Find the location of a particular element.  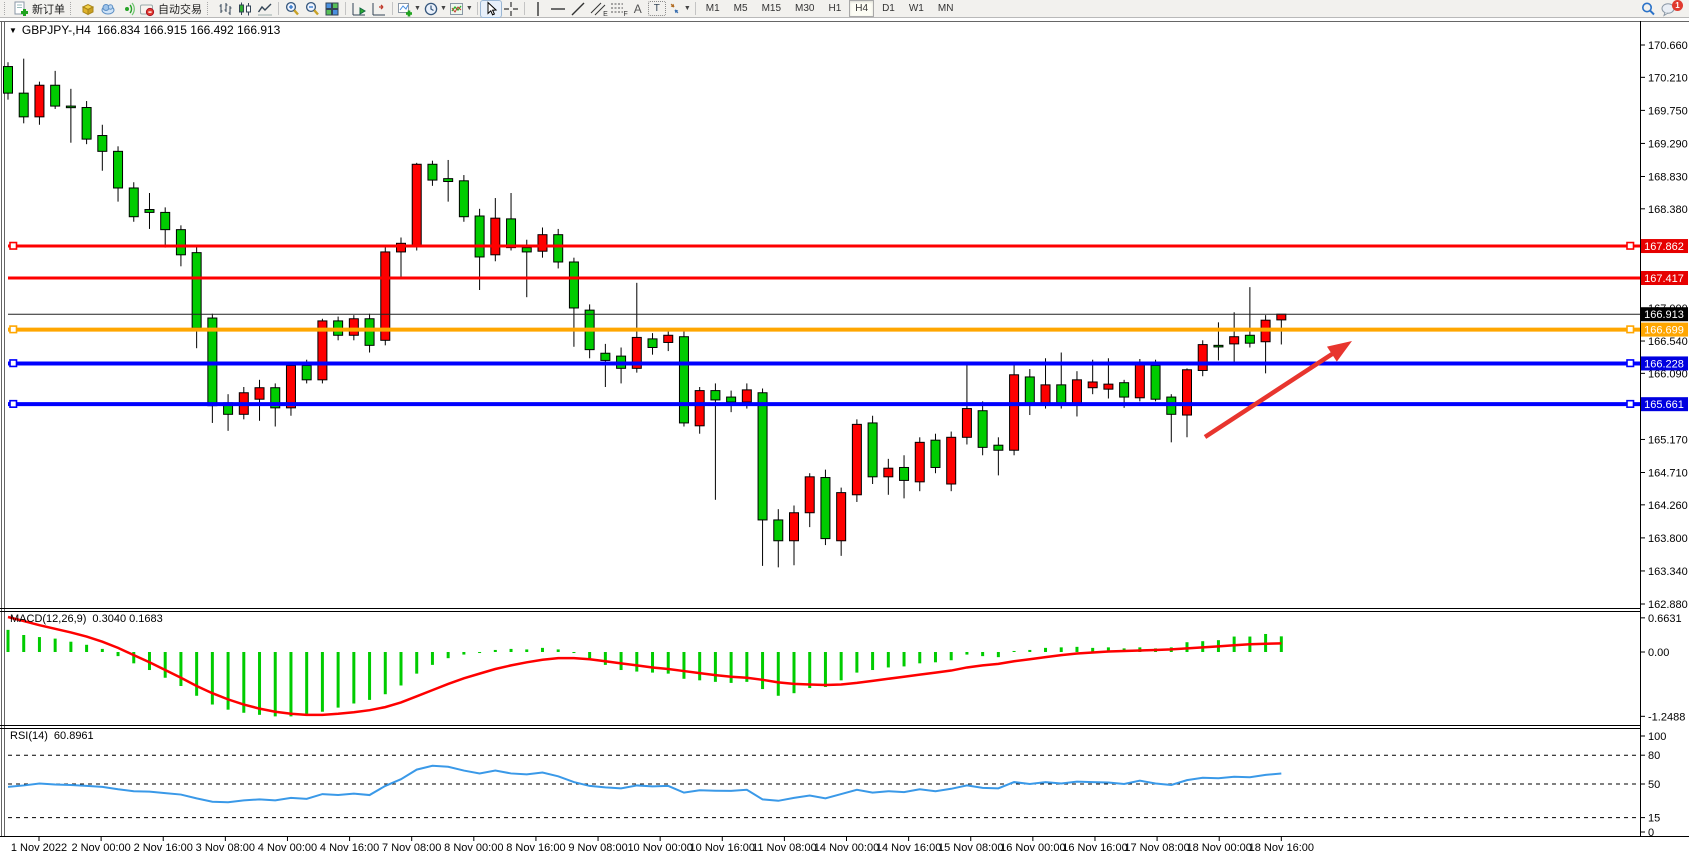

svg-text: 168.830 is located at coordinates (1668, 177).